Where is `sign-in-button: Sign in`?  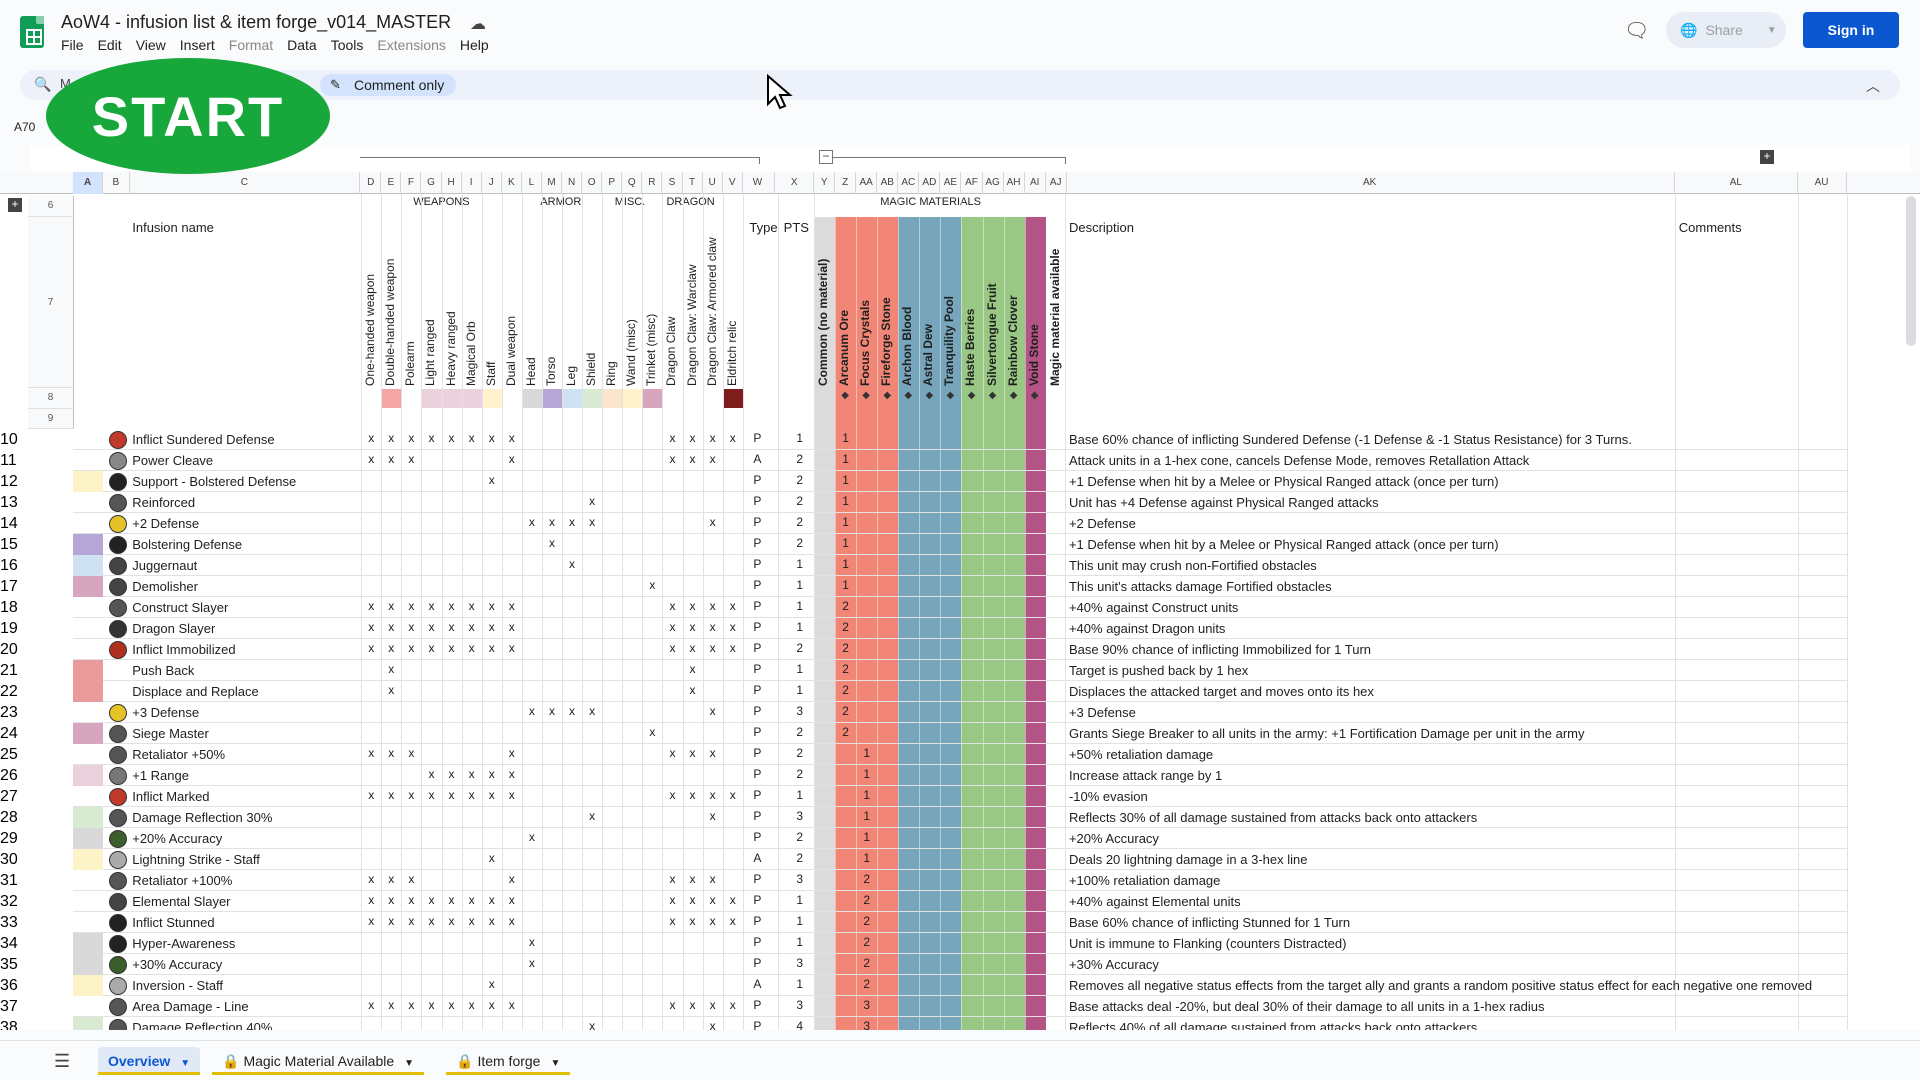
sign-in-button: Sign in is located at coordinates (1851, 30).